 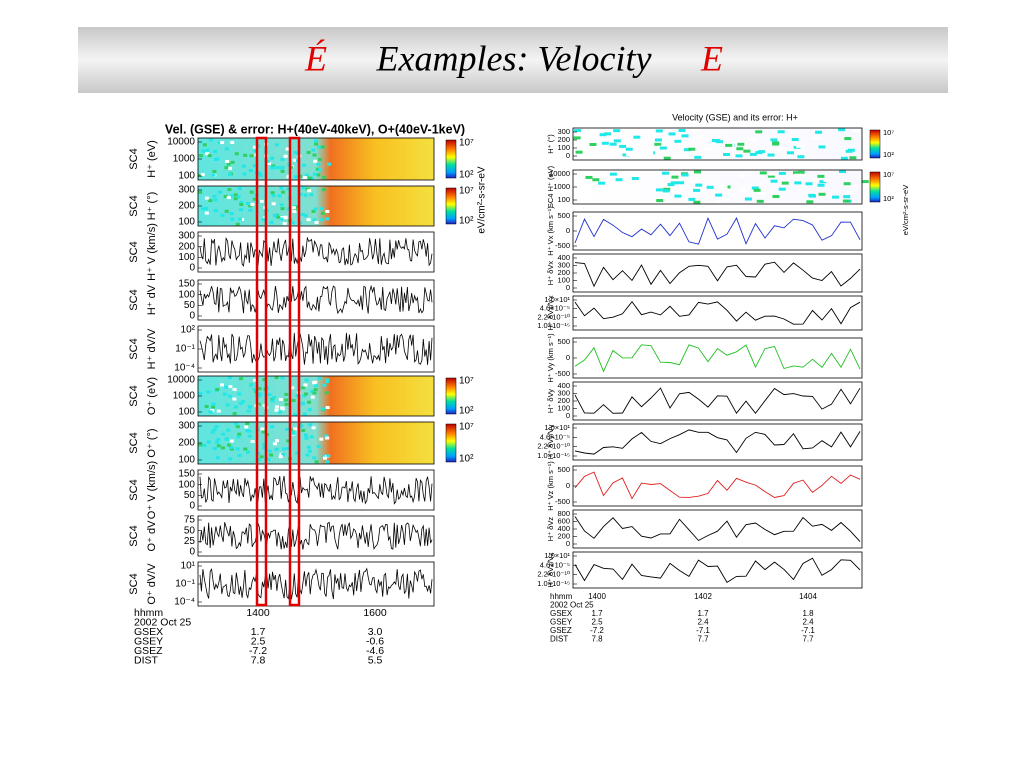 I want to click on y-tick-label: 75, so click(x=190, y=520).